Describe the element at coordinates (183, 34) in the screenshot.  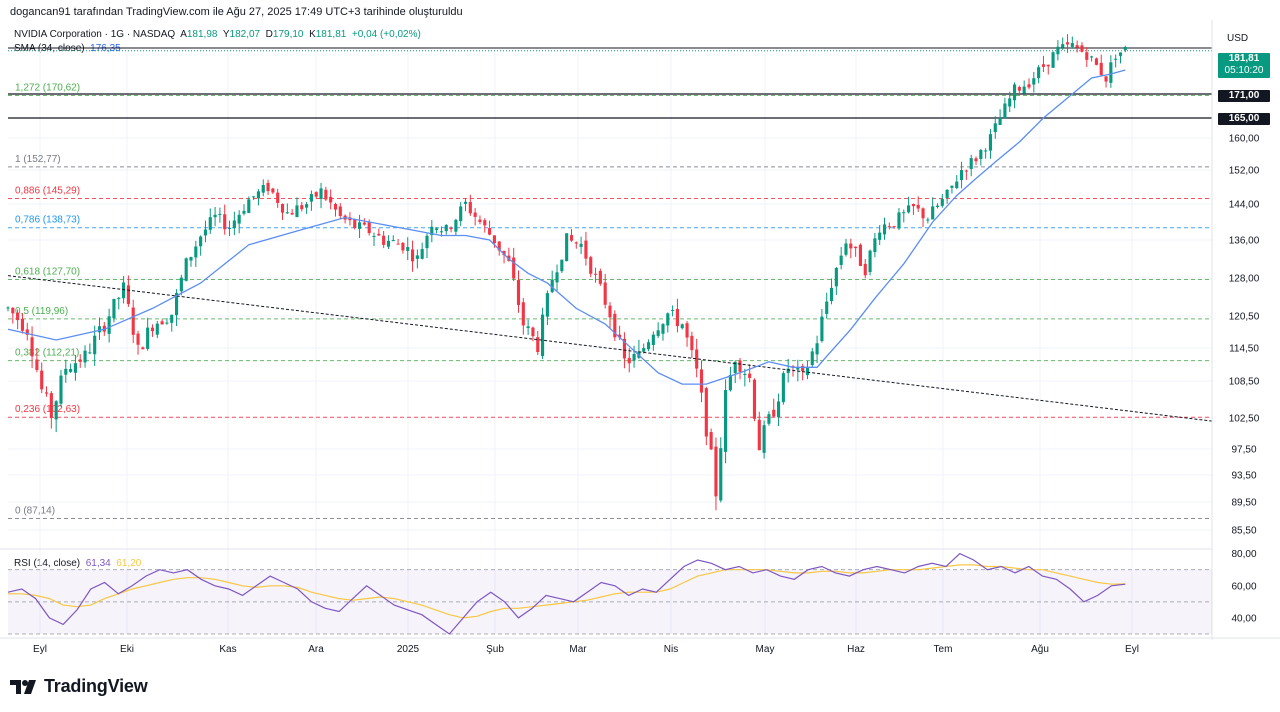
I see `open-label: A` at that location.